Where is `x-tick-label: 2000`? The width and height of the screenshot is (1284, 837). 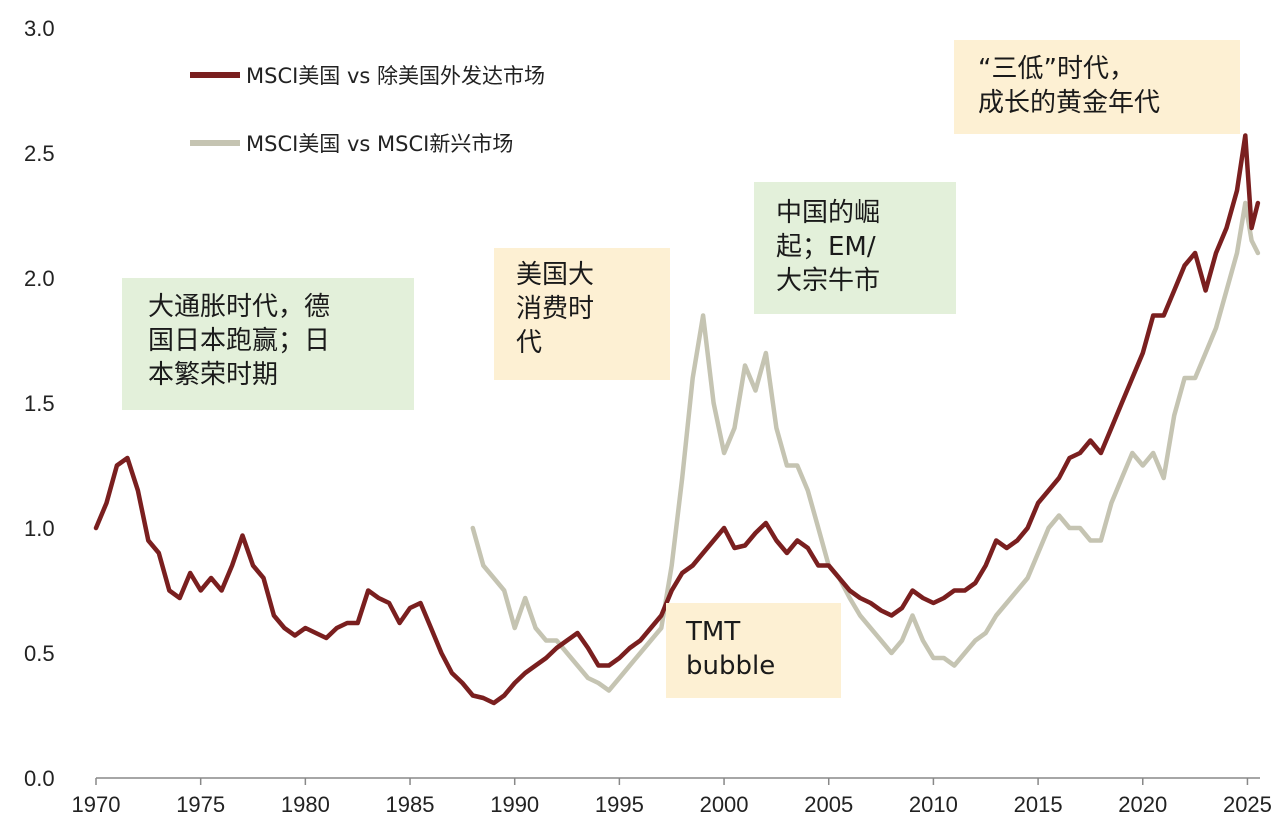
x-tick-label: 2000 is located at coordinates (724, 804).